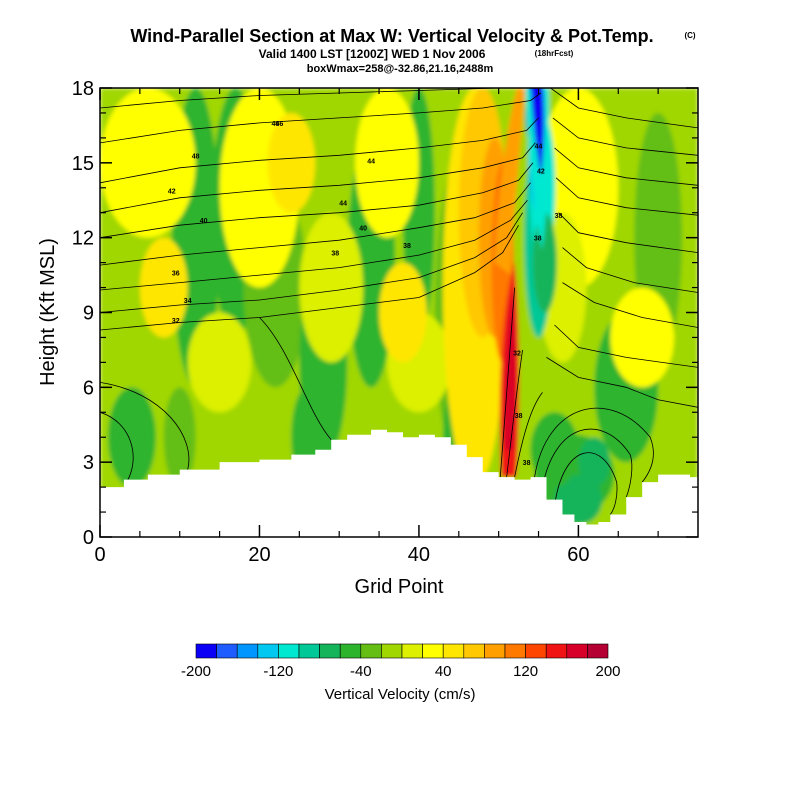  Describe the element at coordinates (401, 661) in the screenshot. I see `colorbar: -200 -120 -40 40 120 200` at that location.